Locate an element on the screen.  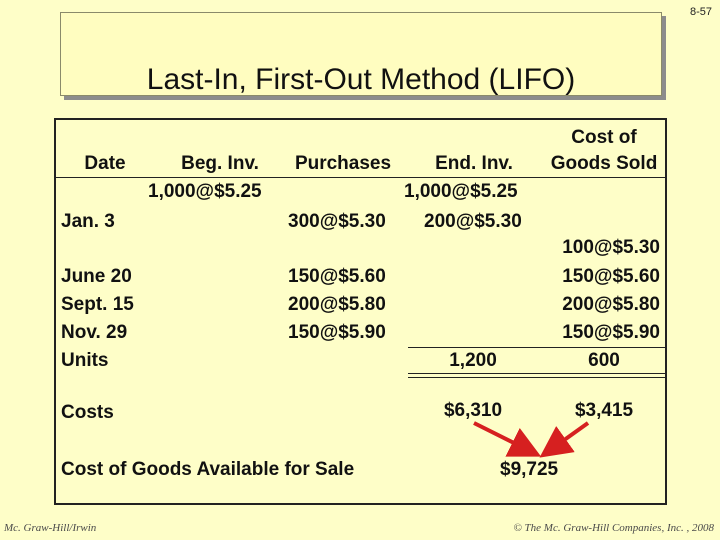
costs-end-inv: $6,310 is located at coordinates (473, 410).